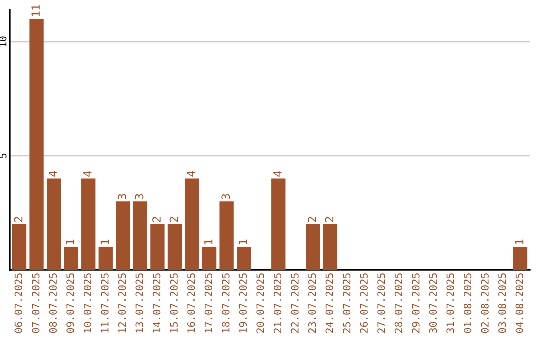  What do you see at coordinates (122, 303) in the screenshot?
I see `x-tick-label: 12.07.2025` at bounding box center [122, 303].